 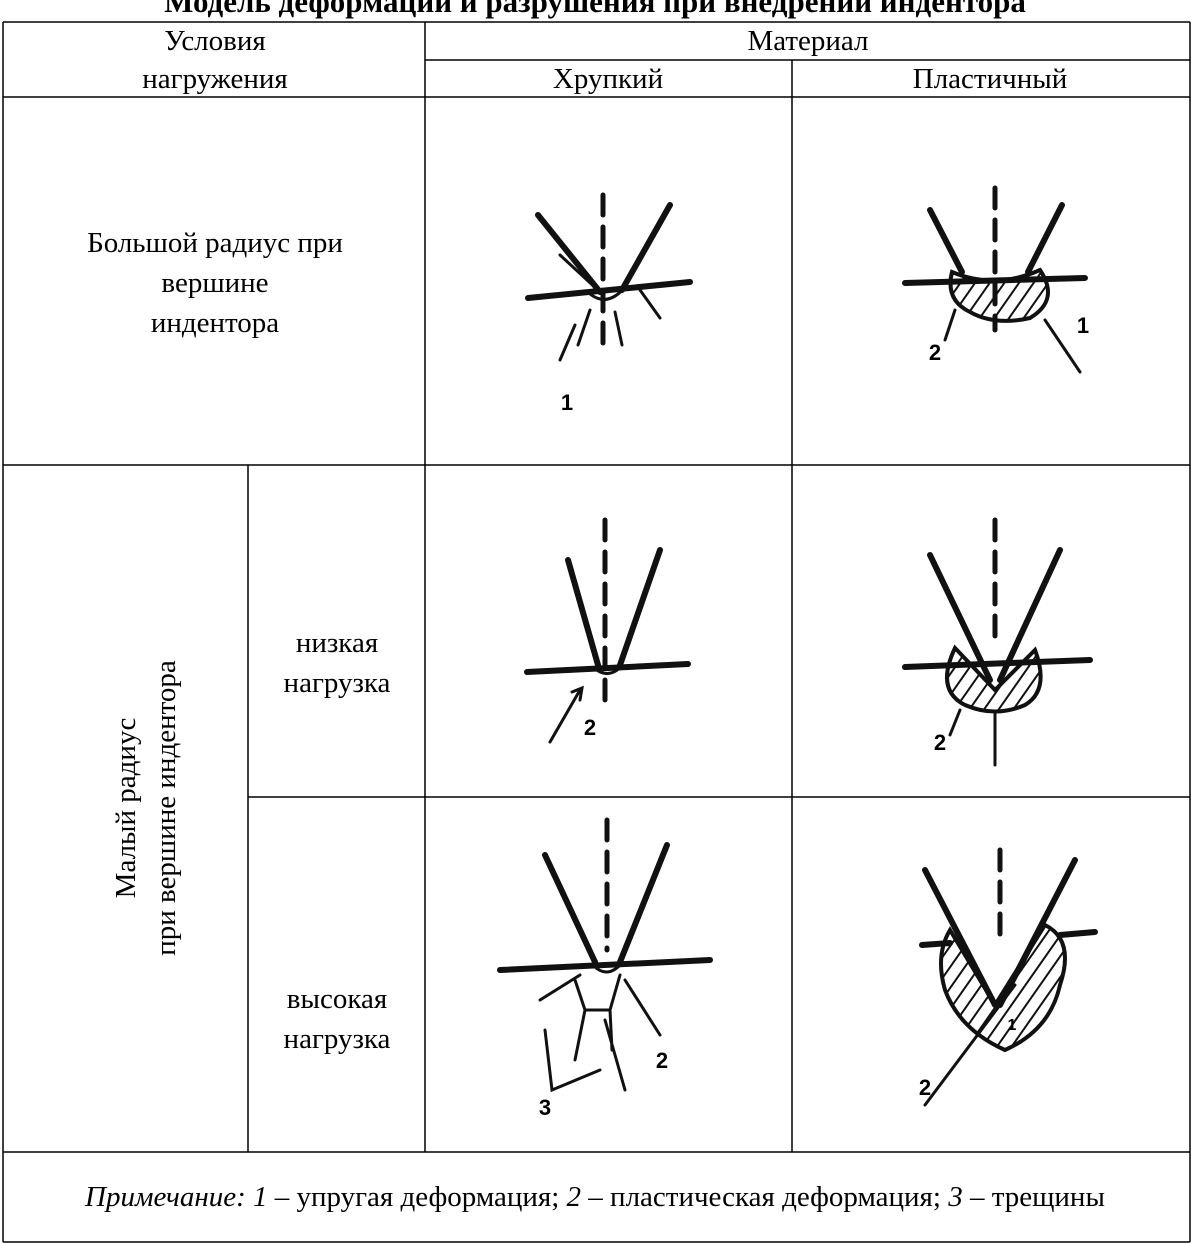 I want to click on row-label: высокая, so click(x=337, y=999).